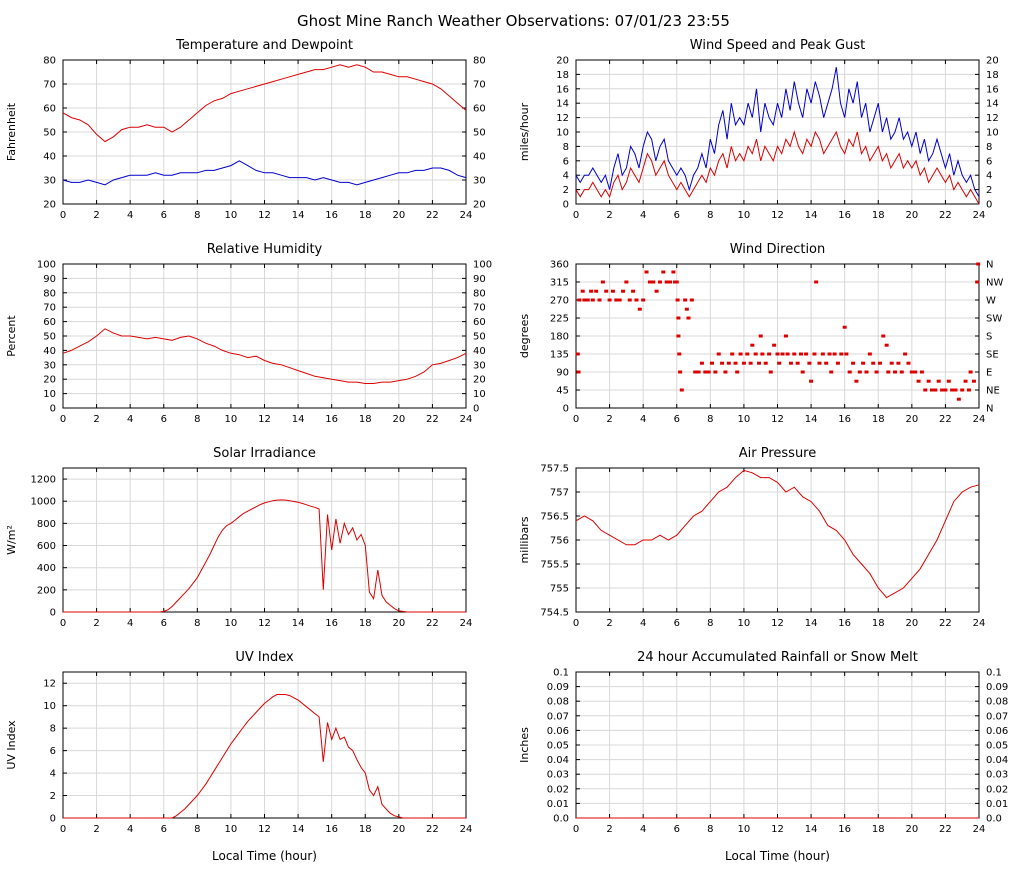  What do you see at coordinates (49, 157) in the screenshot?
I see `y-tick-label: 40` at bounding box center [49, 157].